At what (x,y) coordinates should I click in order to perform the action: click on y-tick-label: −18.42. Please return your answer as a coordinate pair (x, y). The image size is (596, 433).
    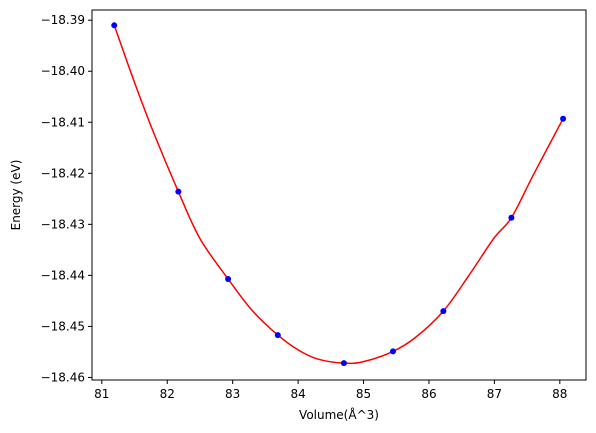
    Looking at the image, I should click on (63, 173).